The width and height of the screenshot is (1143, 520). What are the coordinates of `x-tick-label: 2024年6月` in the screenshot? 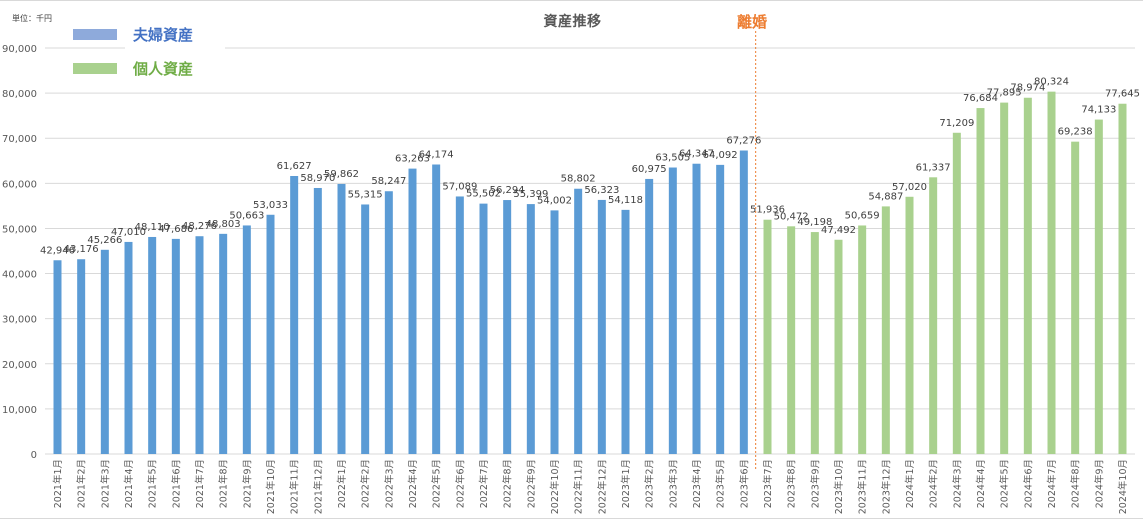 It's located at (1028, 483).